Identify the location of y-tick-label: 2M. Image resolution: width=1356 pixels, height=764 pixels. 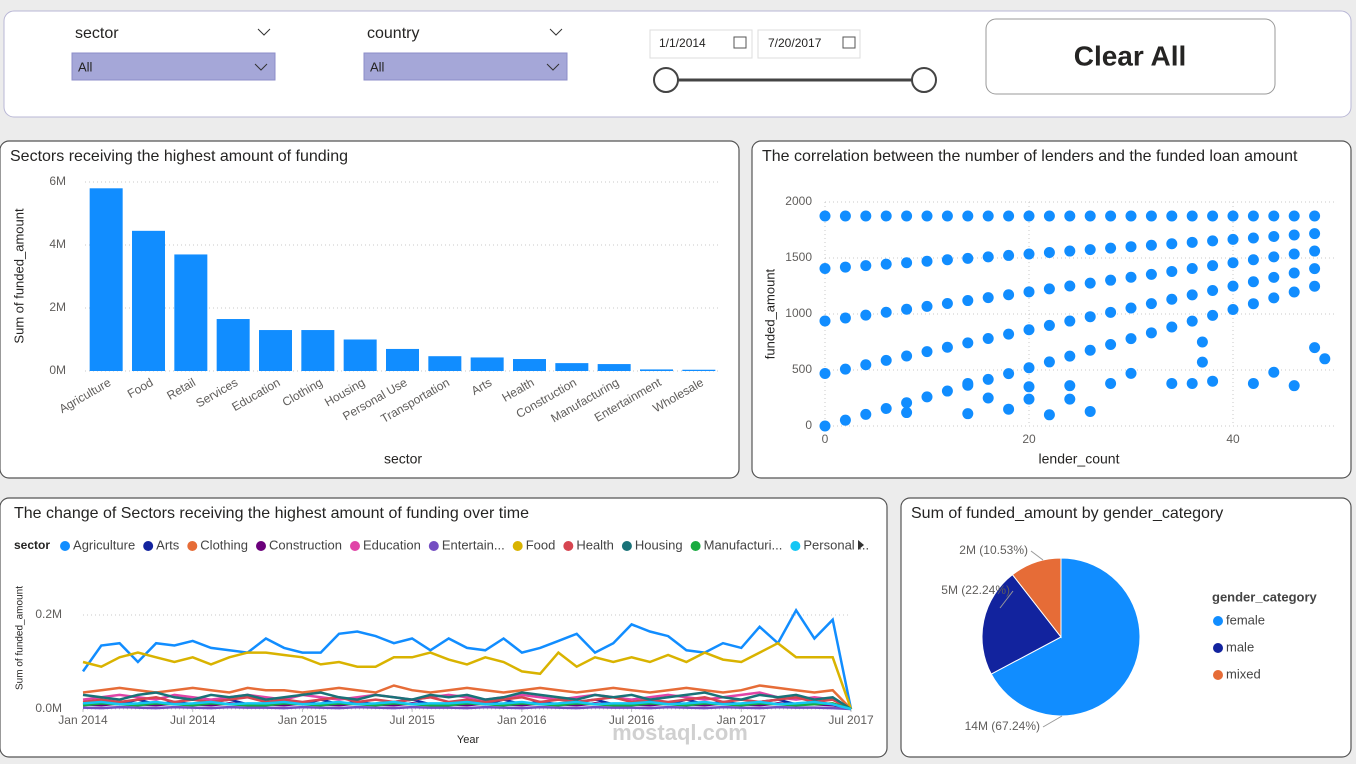
(57, 307).